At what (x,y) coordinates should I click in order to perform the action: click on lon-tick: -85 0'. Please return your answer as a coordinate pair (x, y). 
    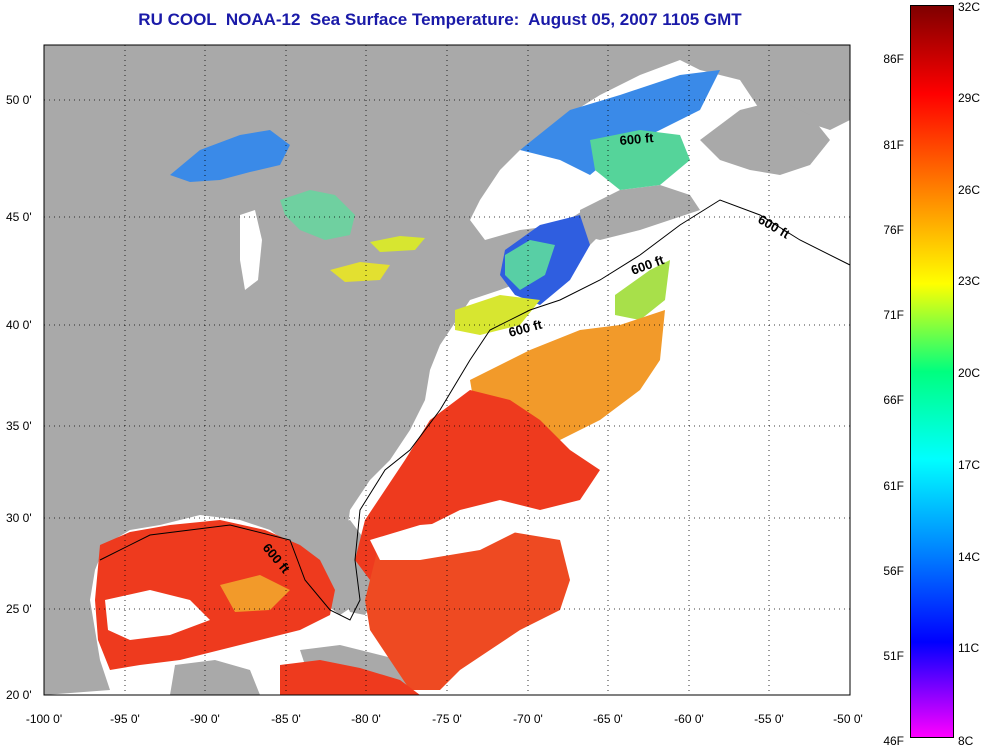
    Looking at the image, I should click on (286, 719).